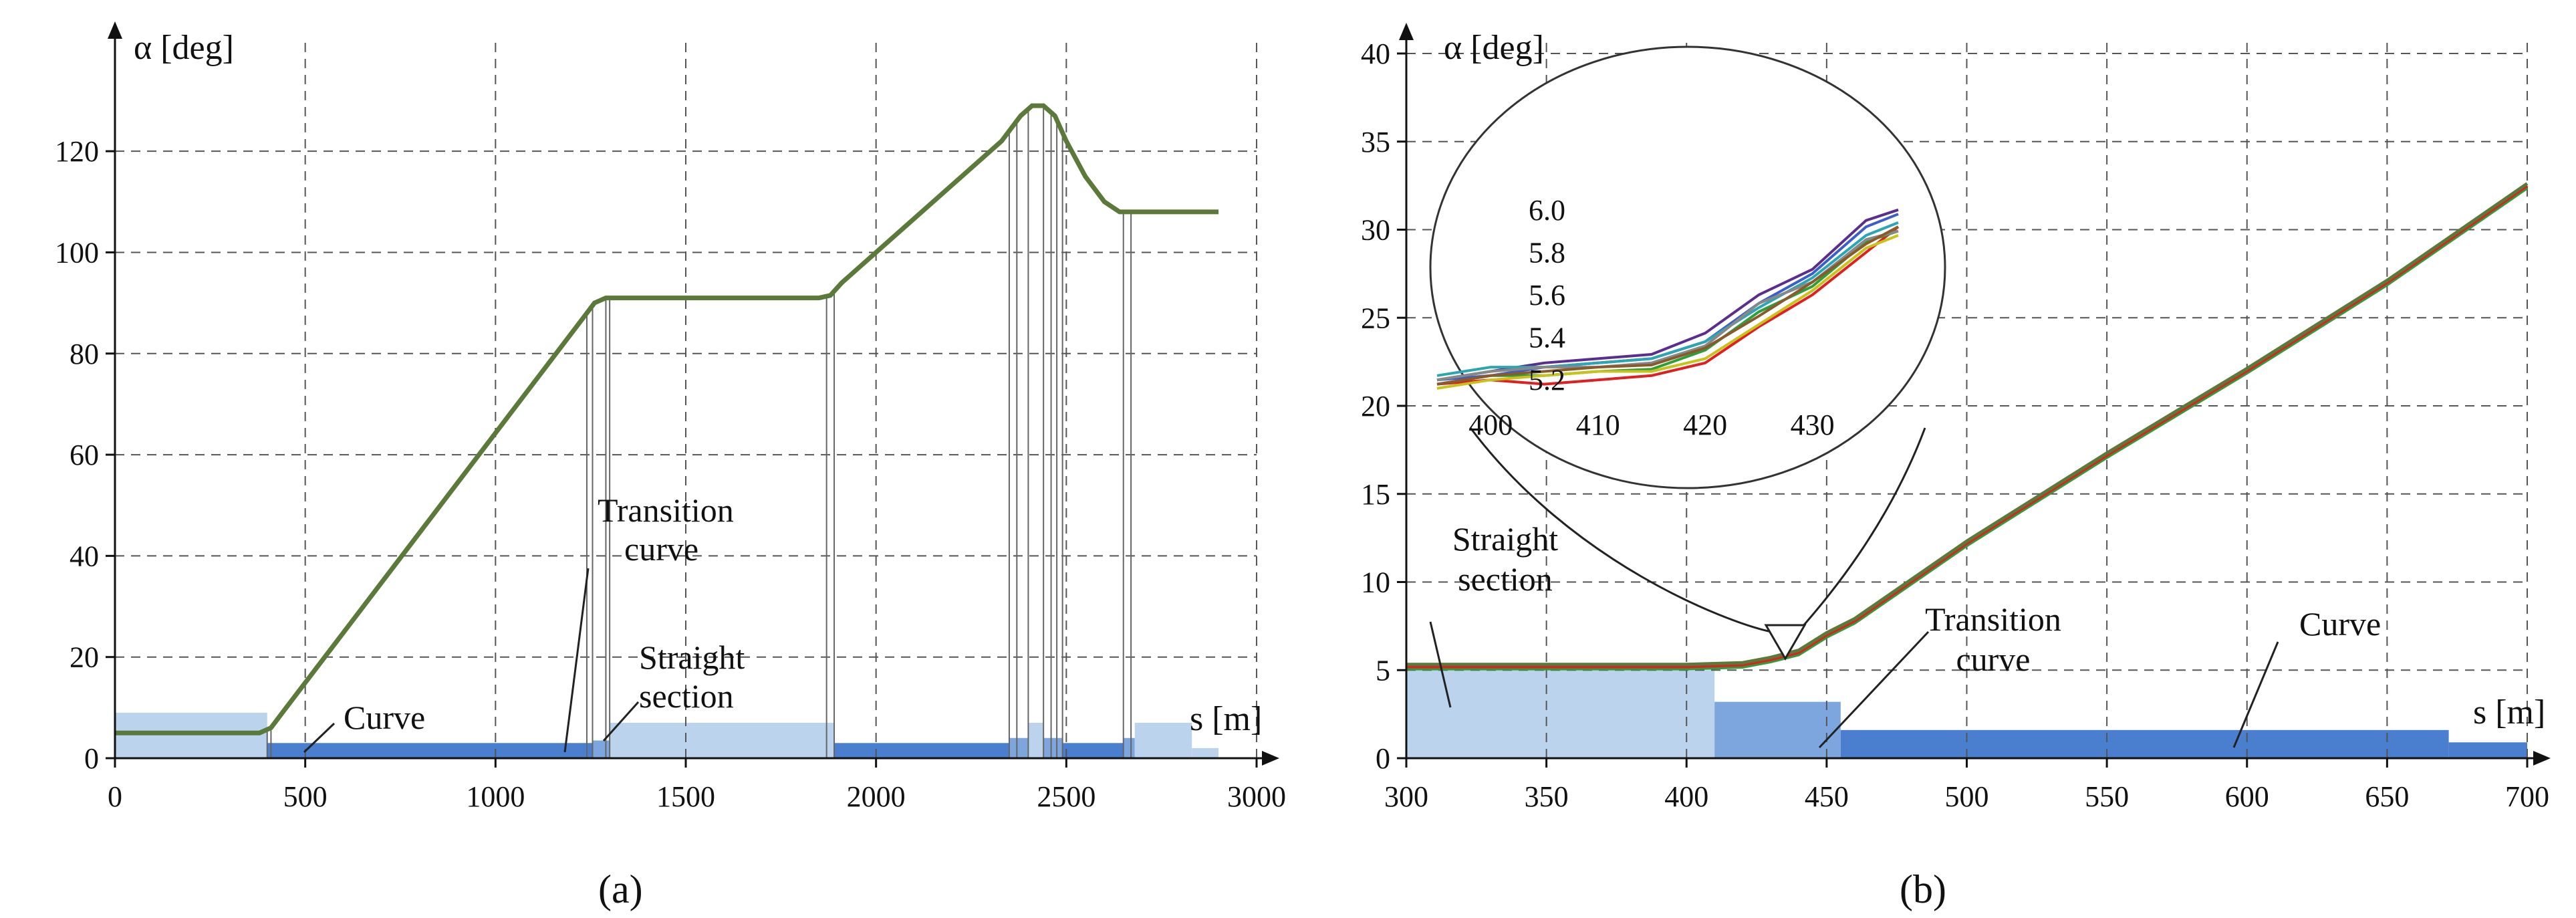  I want to click on inset-y-tick-label: 5.8, so click(1547, 252).